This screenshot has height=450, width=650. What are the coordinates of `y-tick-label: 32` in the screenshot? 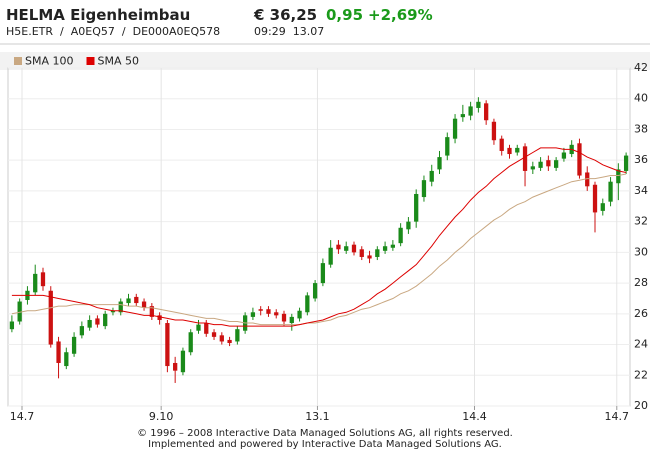 It's located at (641, 221).